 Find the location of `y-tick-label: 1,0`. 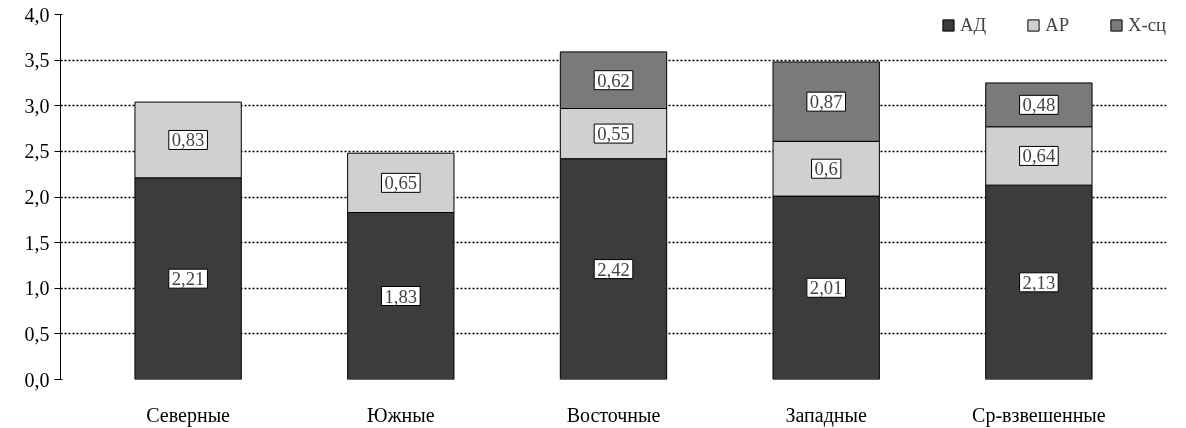

y-tick-label: 1,0 is located at coordinates (37, 288).